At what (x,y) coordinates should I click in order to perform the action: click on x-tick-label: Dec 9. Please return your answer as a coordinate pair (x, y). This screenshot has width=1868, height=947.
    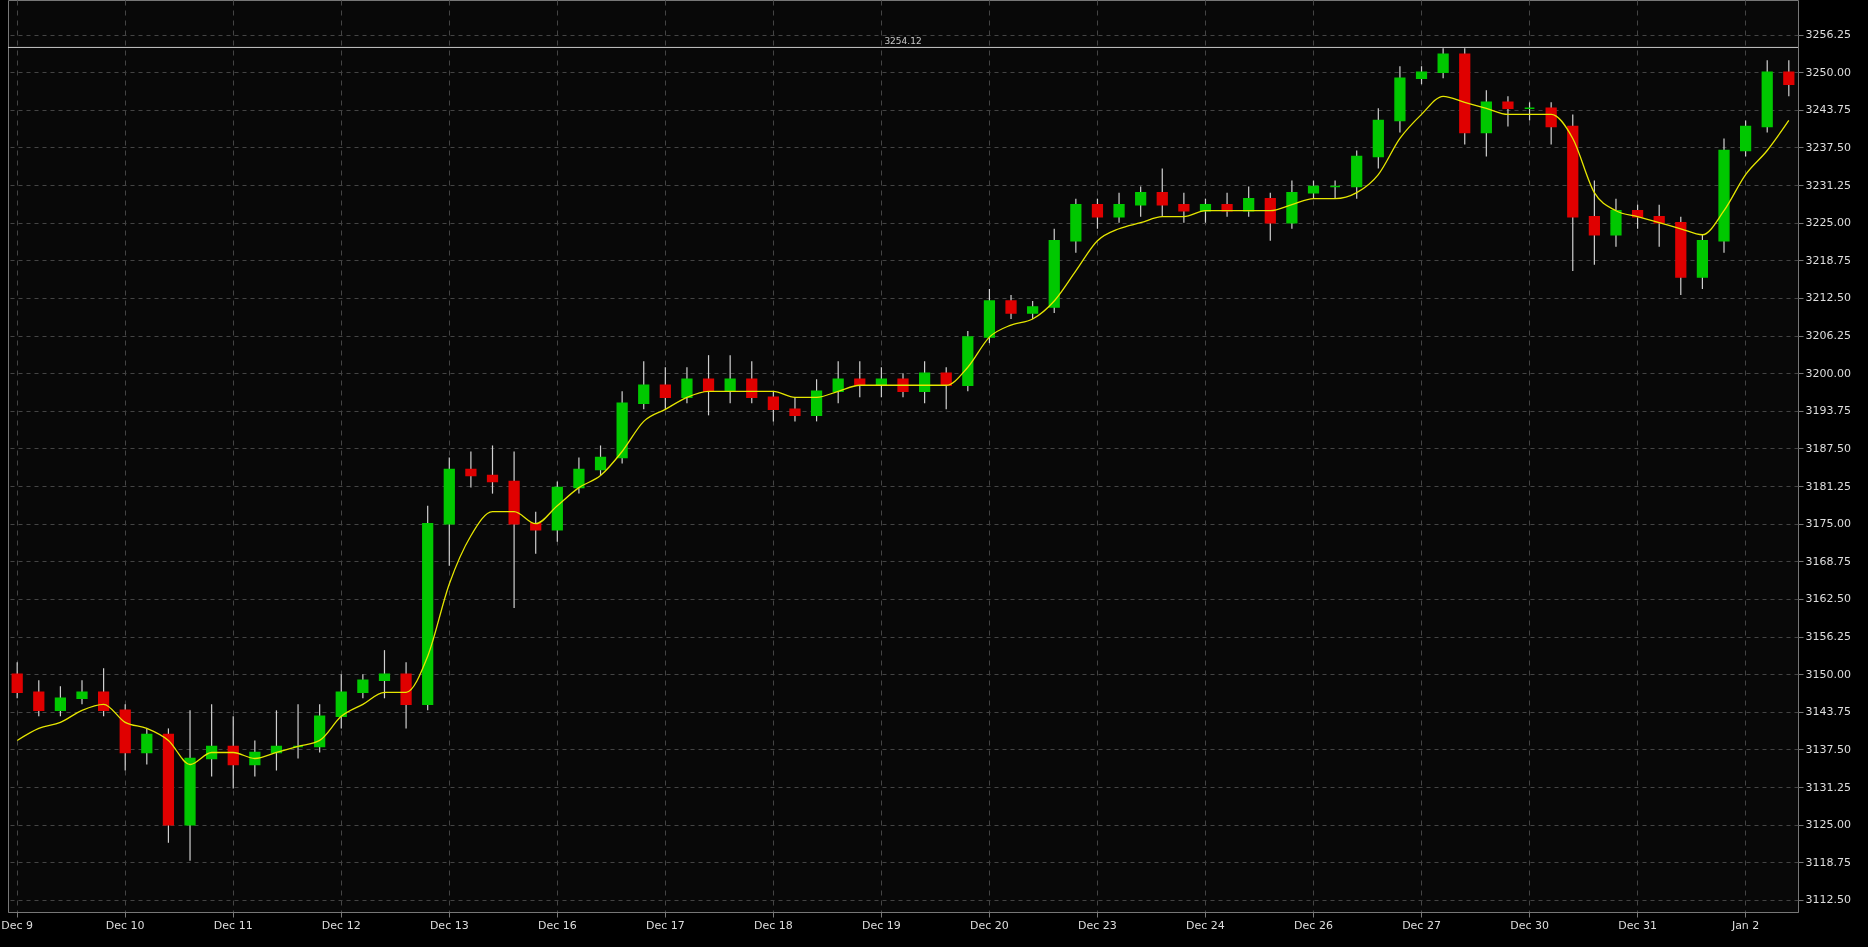
    Looking at the image, I should click on (17, 925).